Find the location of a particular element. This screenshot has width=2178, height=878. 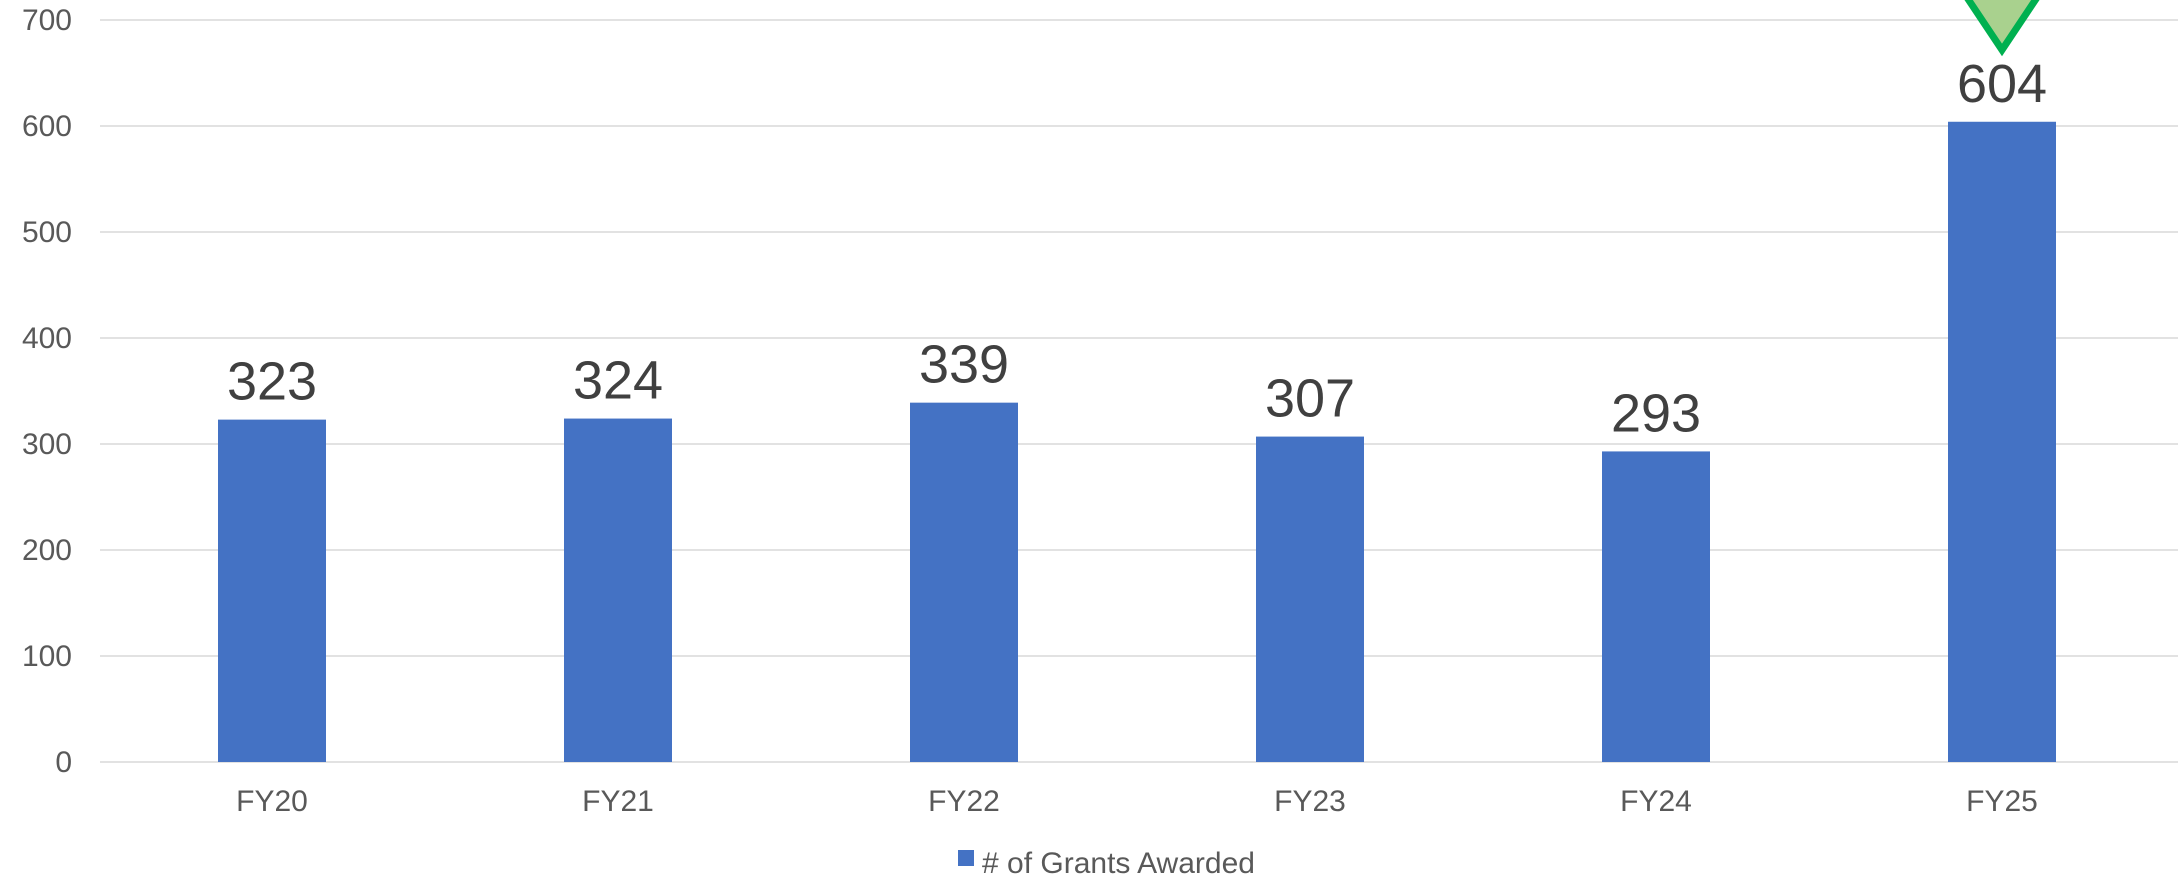

bar-fy25 is located at coordinates (2002, 441).